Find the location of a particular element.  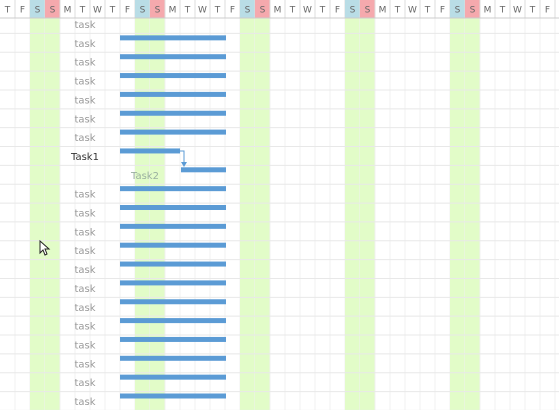

mouse-cursor is located at coordinates (45, 247).